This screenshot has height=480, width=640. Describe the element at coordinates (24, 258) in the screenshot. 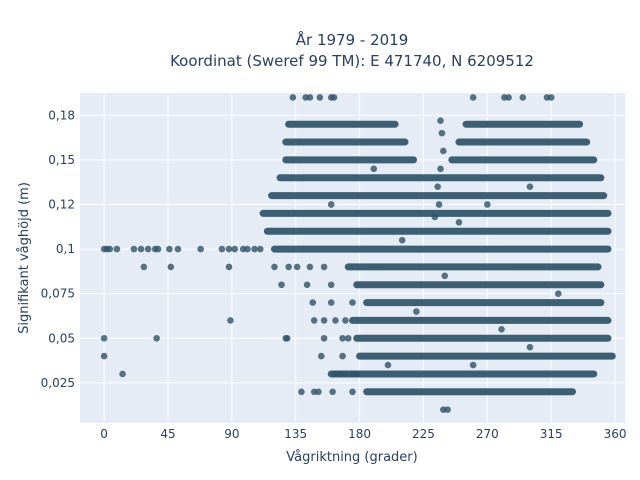

I see `y-axis-title: Signifikant våghöjd (m)` at that location.